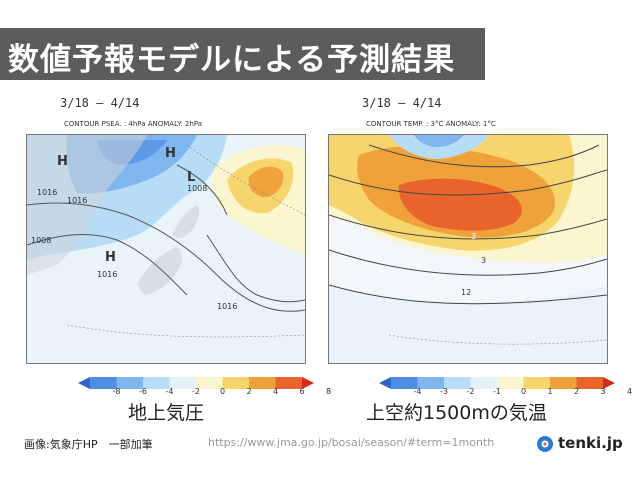  What do you see at coordinates (328, 391) in the screenshot?
I see `pressure-colorbar-tick-label: 8` at bounding box center [328, 391].